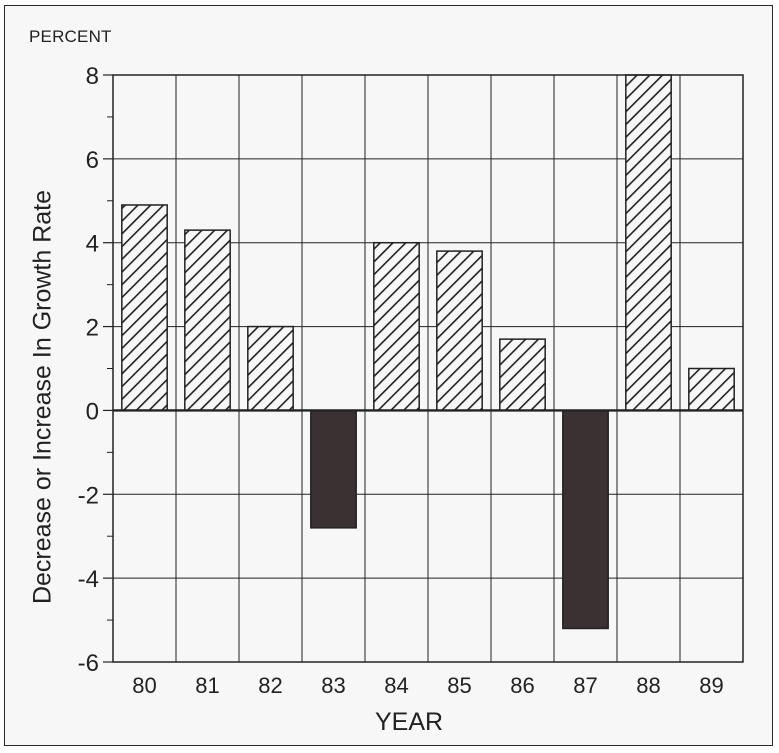  What do you see at coordinates (409, 722) in the screenshot?
I see `x-axis-title: YEAR` at bounding box center [409, 722].